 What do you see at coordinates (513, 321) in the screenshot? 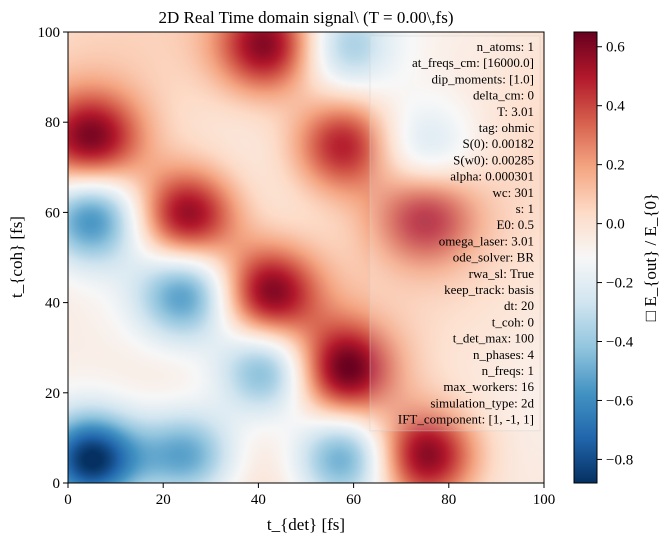
I see `parameter-line: t_coh: 0` at bounding box center [513, 321].